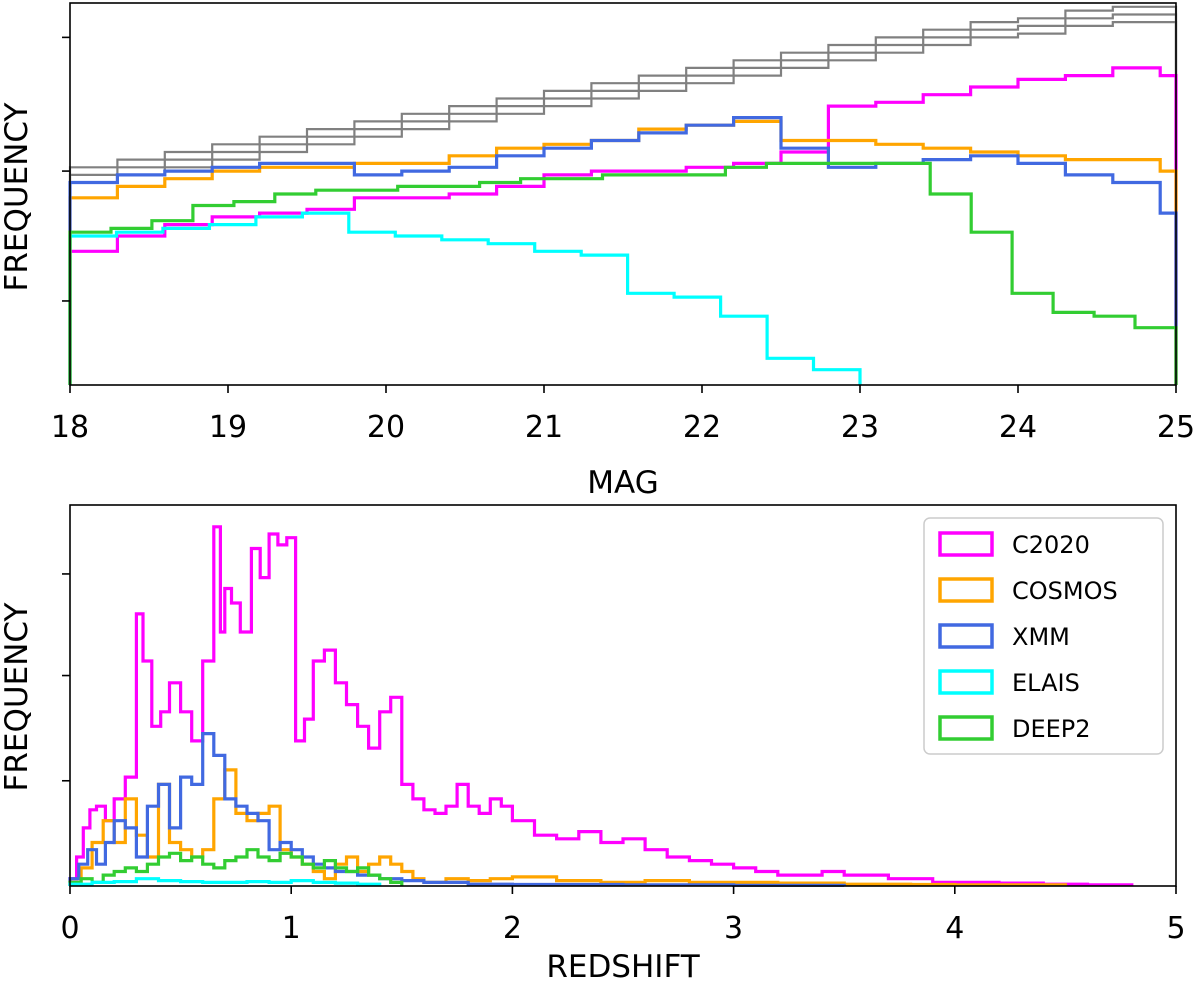  What do you see at coordinates (17, 697) in the screenshot?
I see `redshift-y-axis-label: FREQUENCY` at bounding box center [17, 697].